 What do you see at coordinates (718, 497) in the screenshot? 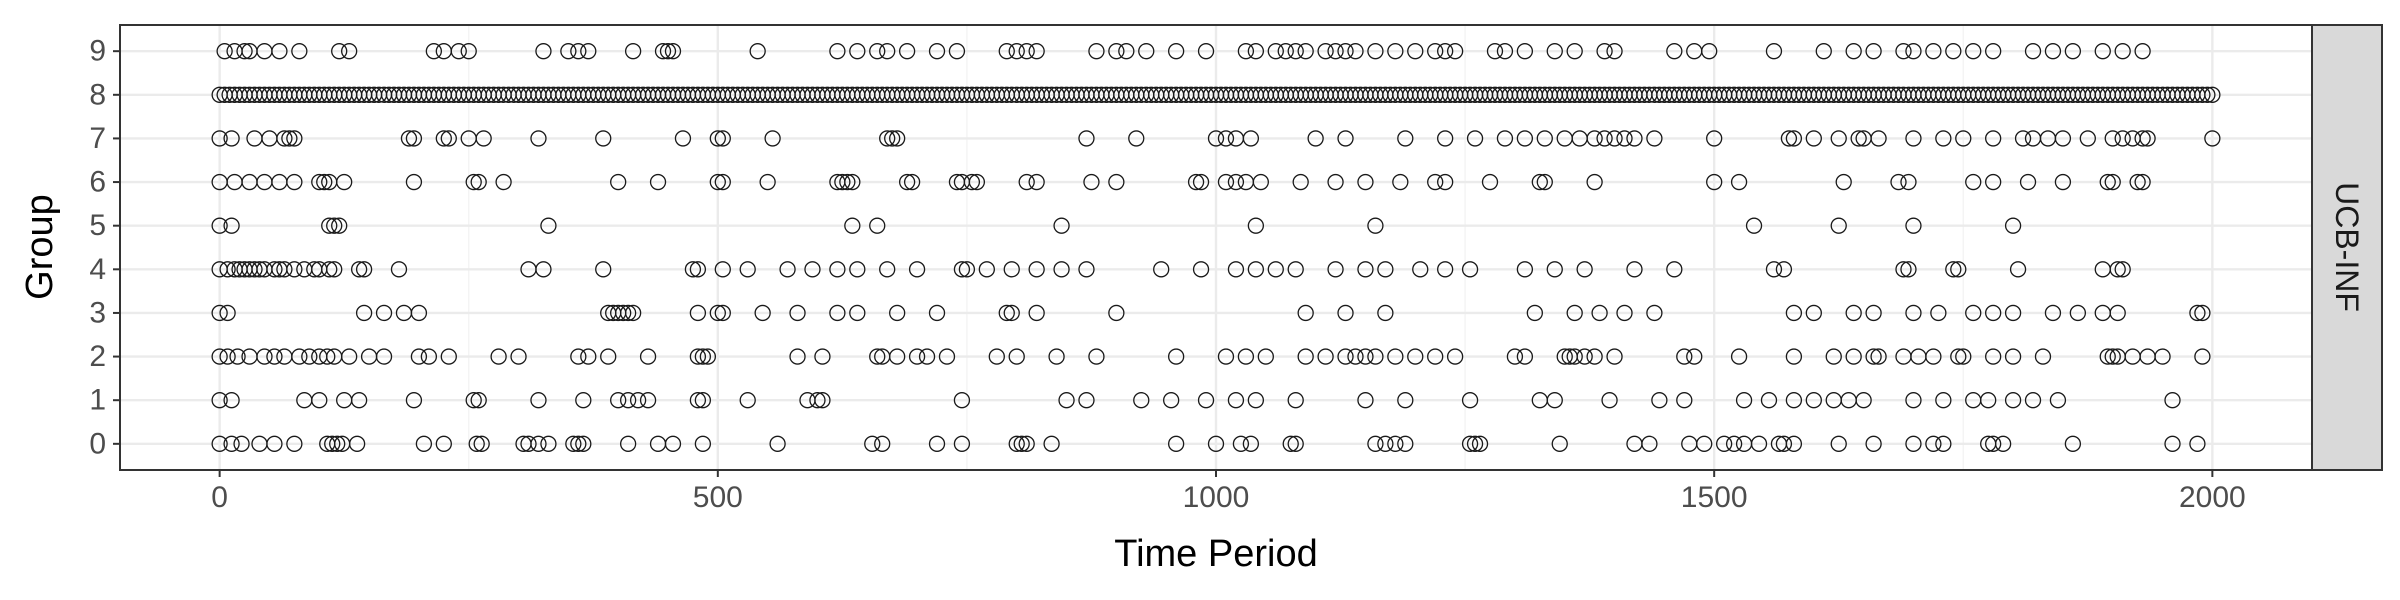
I see `x-tick-label: 500` at bounding box center [718, 497].